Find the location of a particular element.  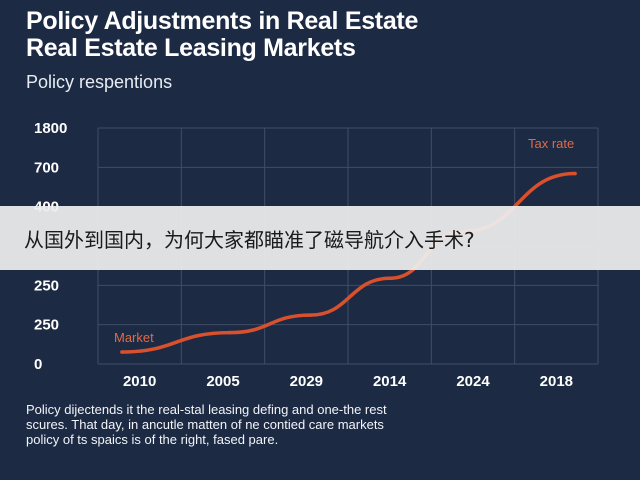

chart-title-line-2: Real Estate Leasing Markets is located at coordinates (191, 48).